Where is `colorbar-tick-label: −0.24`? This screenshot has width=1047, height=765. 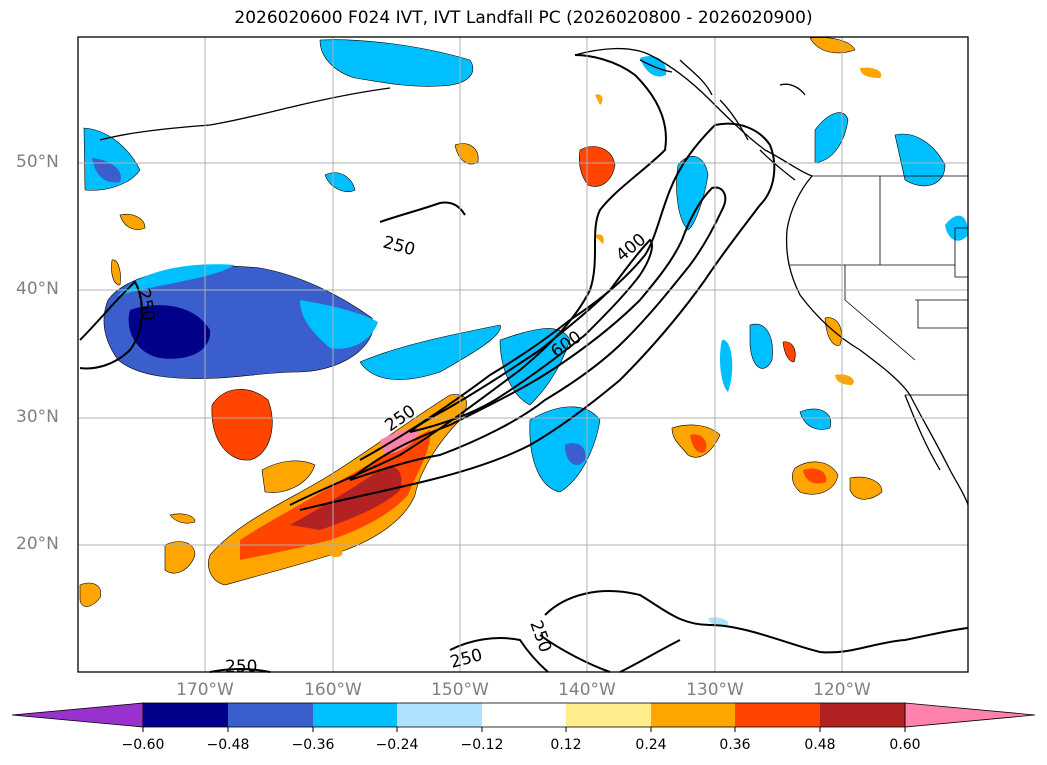
colorbar-tick-label: −0.24 is located at coordinates (397, 745).